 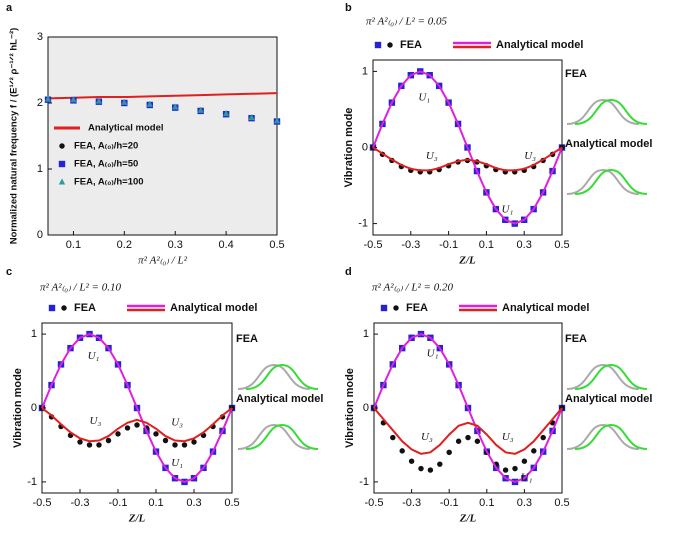 I want to click on x-tick-label: 0.4, so click(x=225, y=245).